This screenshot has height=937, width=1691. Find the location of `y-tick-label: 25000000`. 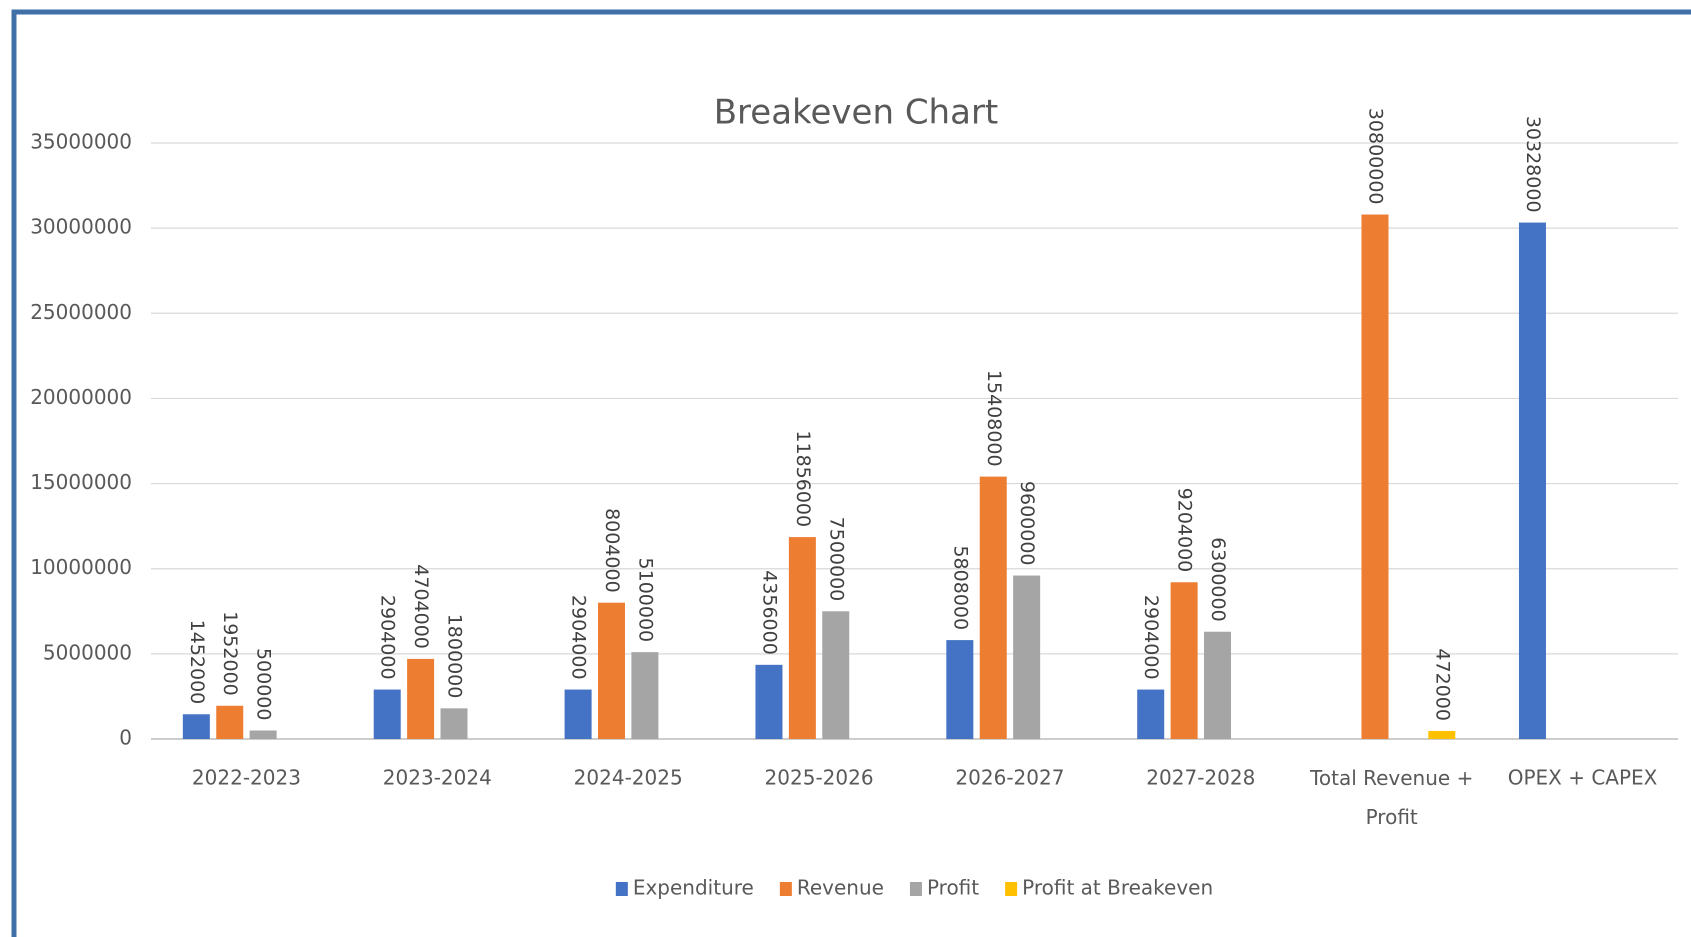

y-tick-label: 25000000 is located at coordinates (81, 312).